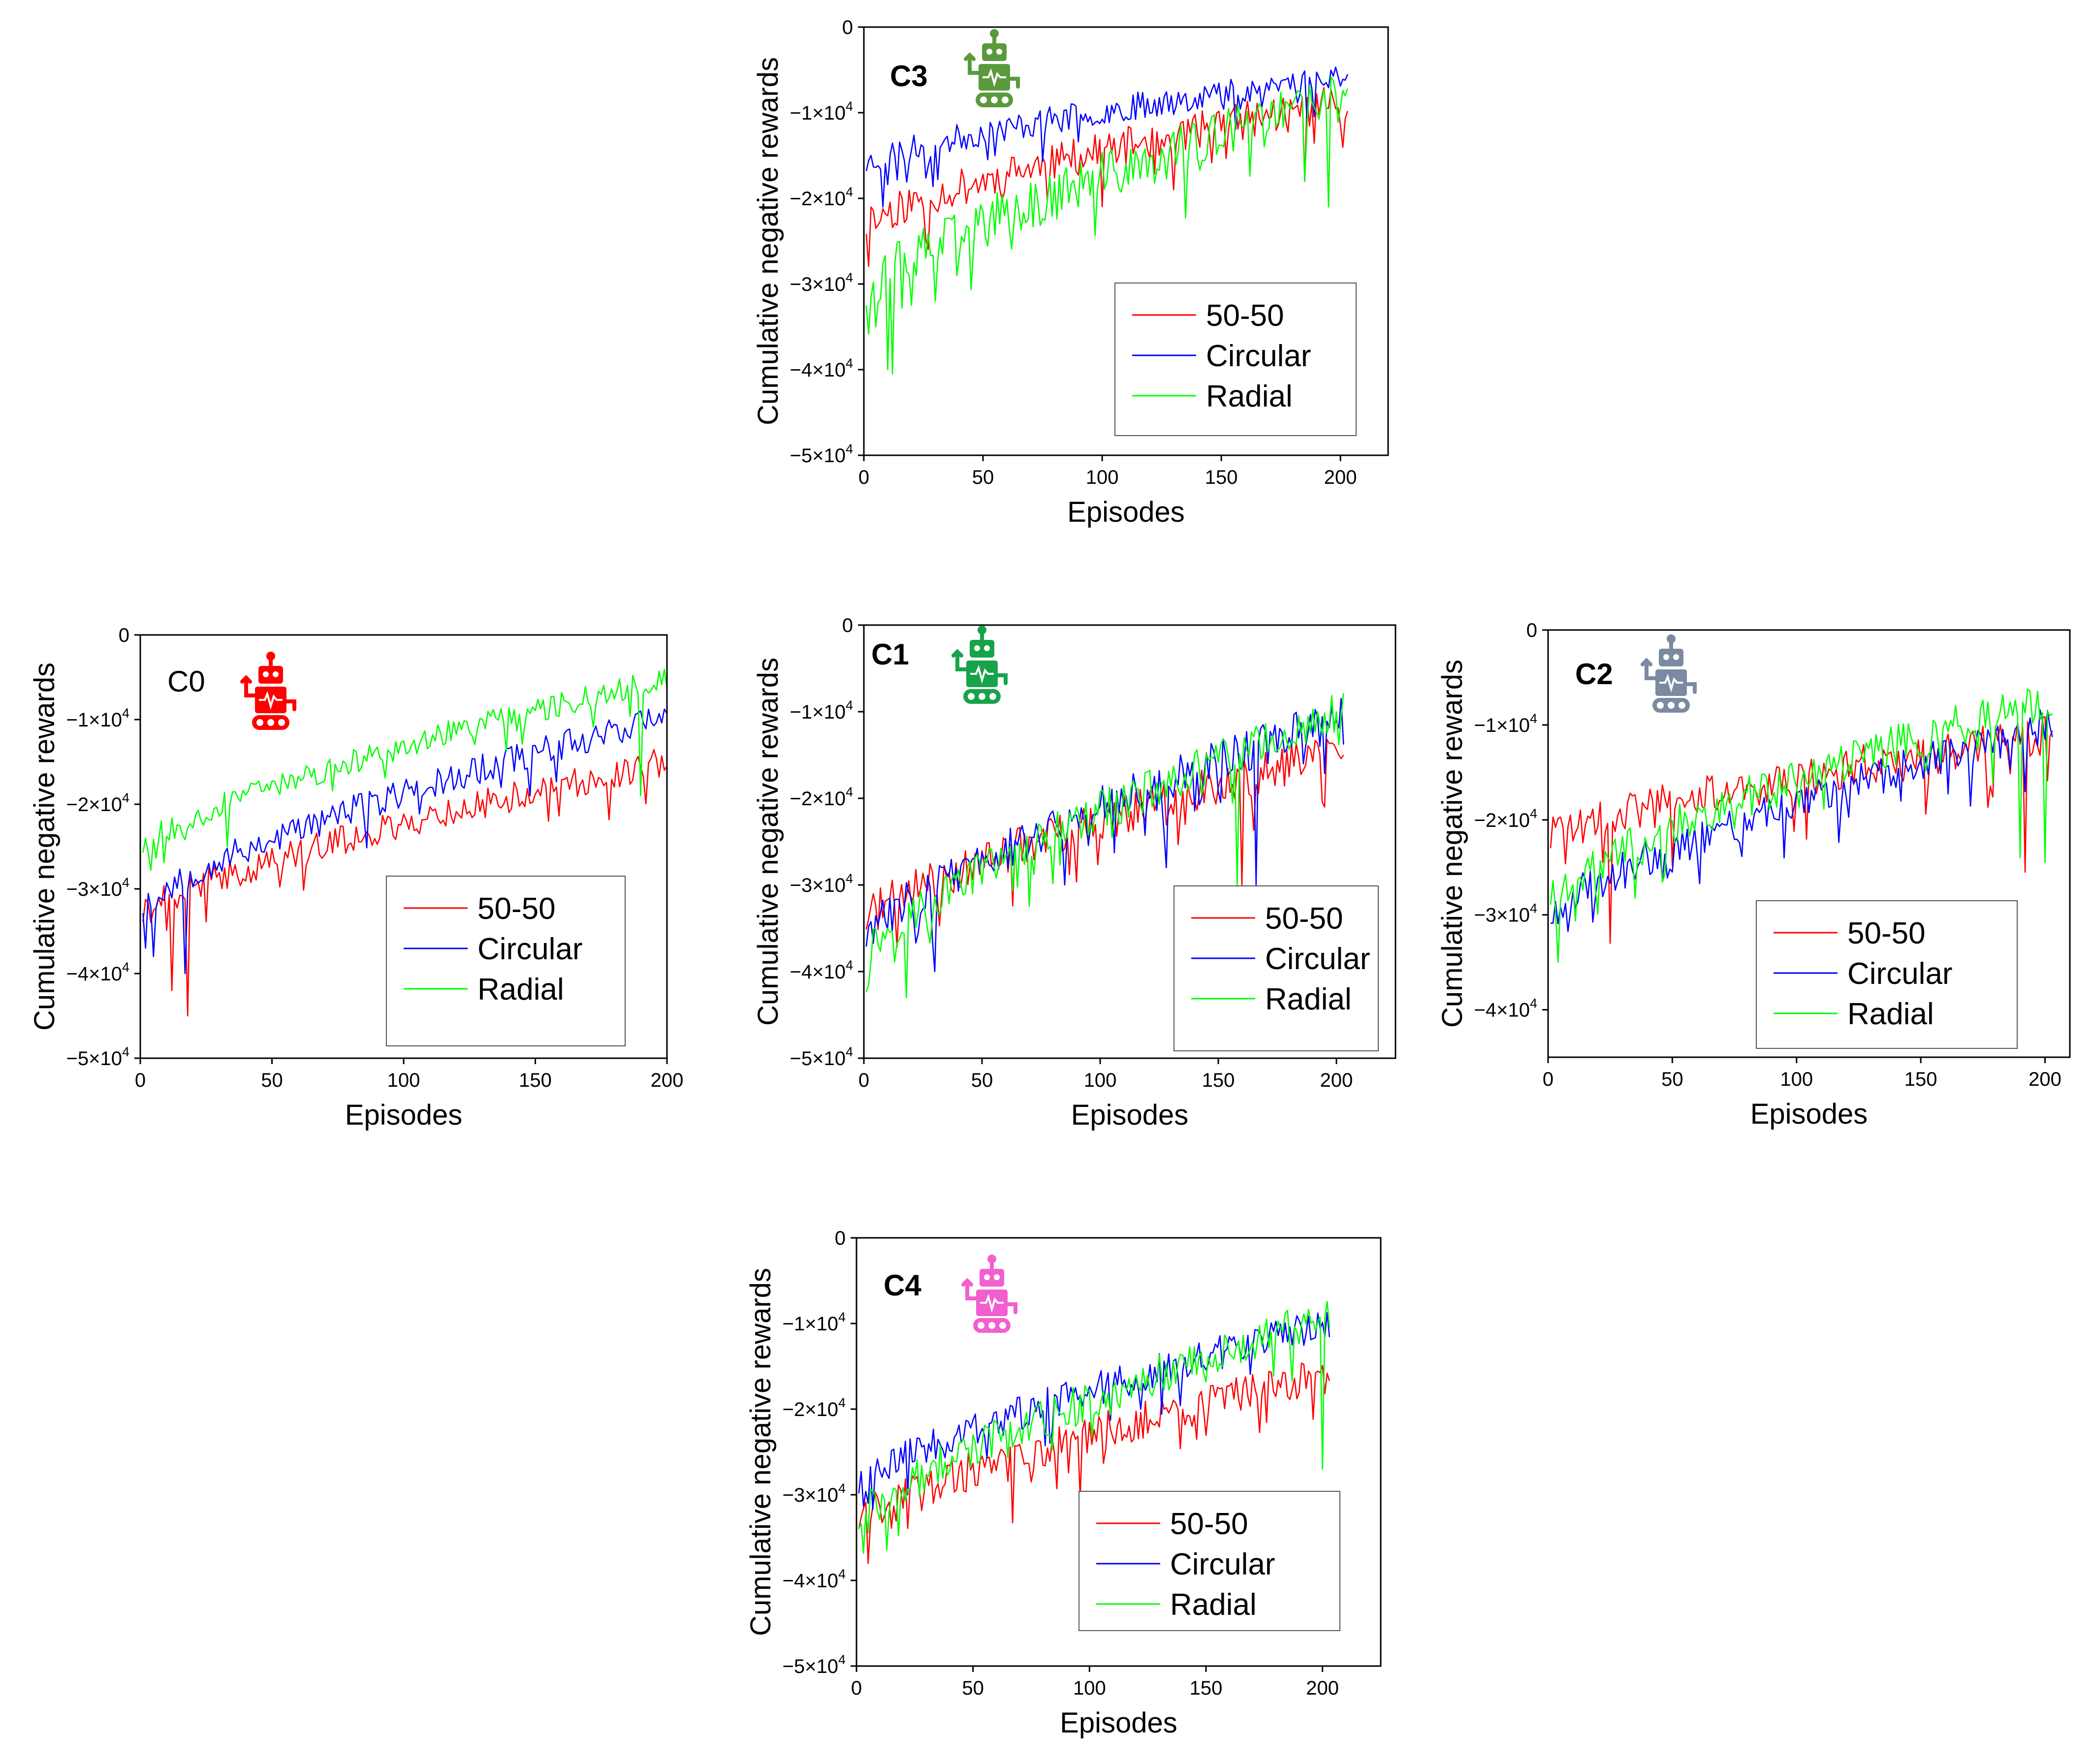  What do you see at coordinates (1304, 919) in the screenshot?
I see `legend-label: 50-50` at bounding box center [1304, 919].